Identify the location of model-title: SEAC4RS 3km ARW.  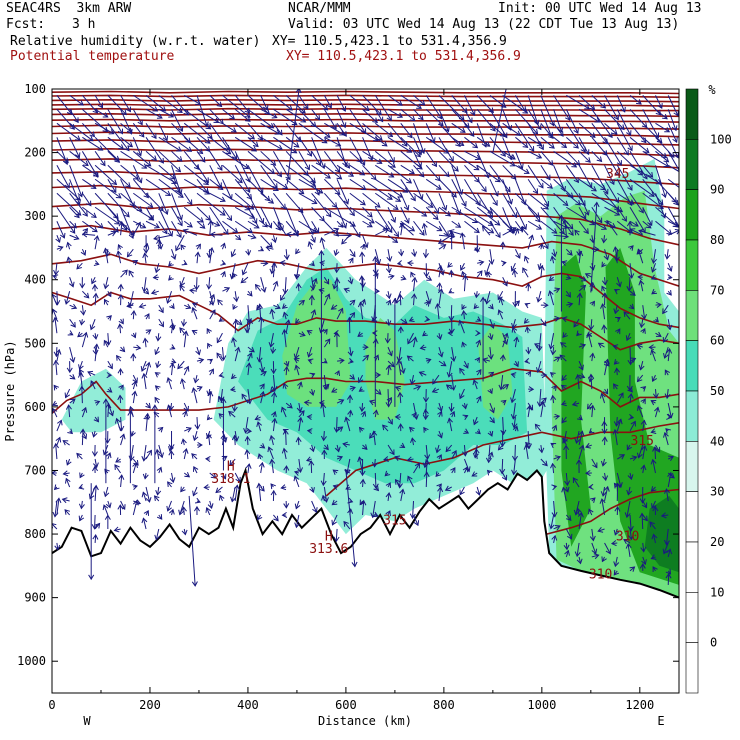
(69, 8).